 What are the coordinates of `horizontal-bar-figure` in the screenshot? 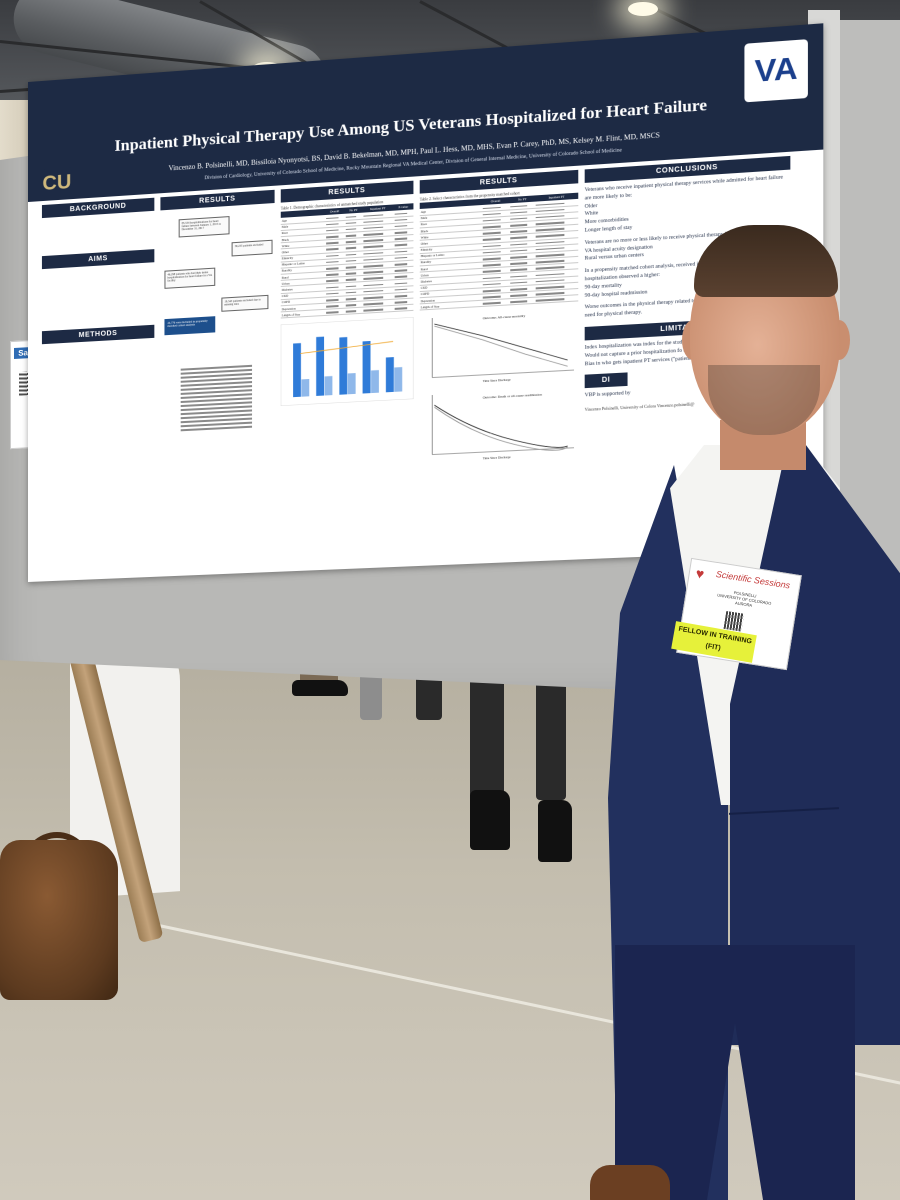 It's located at (217, 403).